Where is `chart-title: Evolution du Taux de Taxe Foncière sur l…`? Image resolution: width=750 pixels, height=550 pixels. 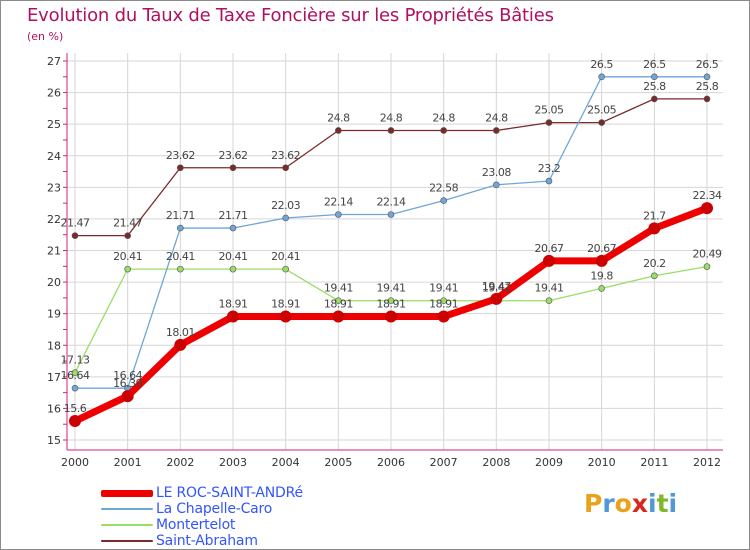 chart-title: Evolution du Taux de Taxe Foncière sur l… is located at coordinates (290, 15).